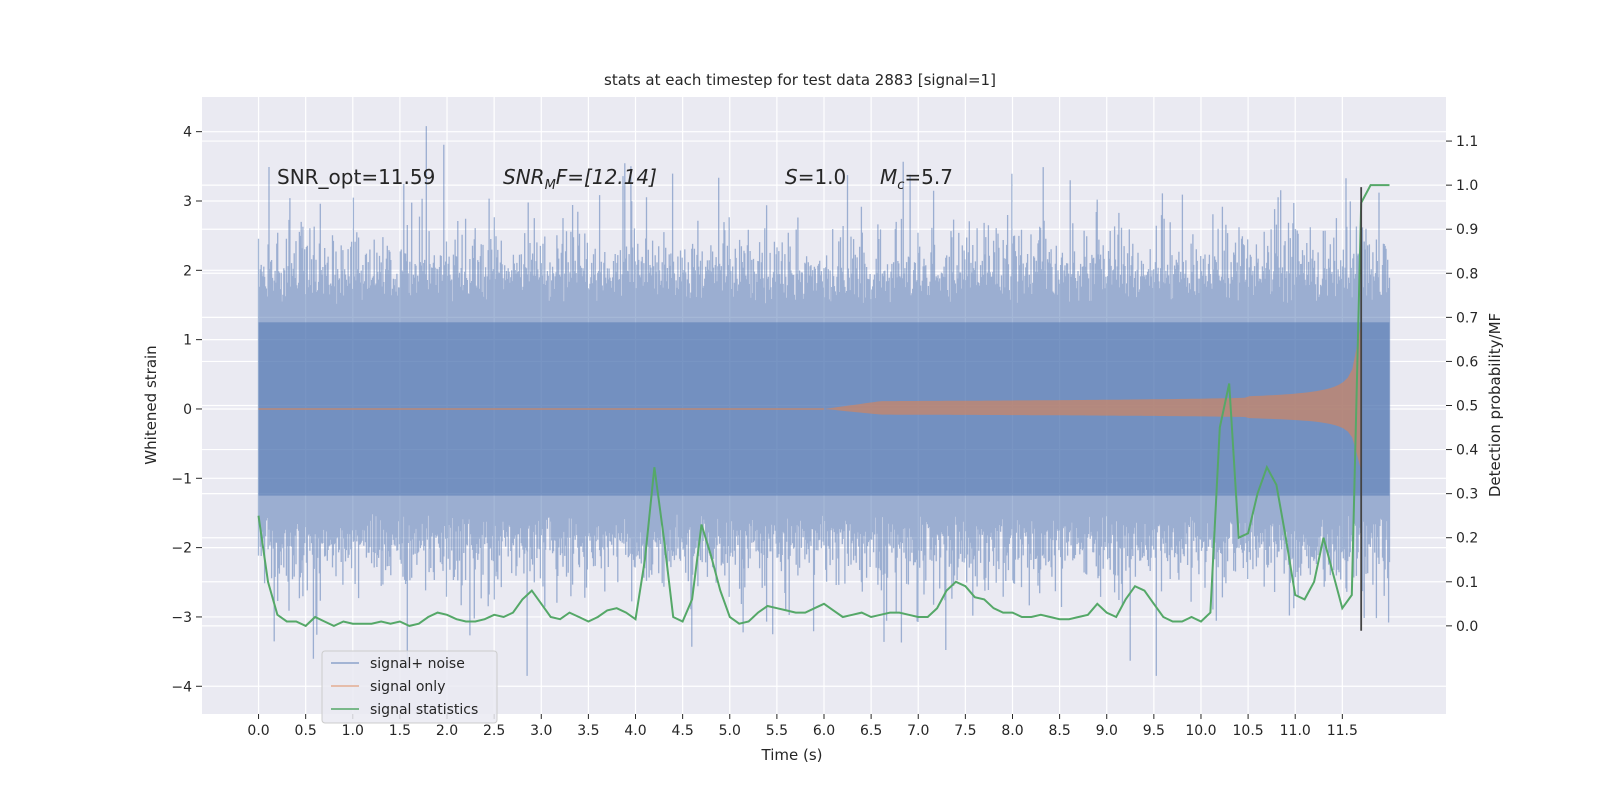 This screenshot has width=1600, height=800. Describe the element at coordinates (424, 710) in the screenshot. I see `legend-label-statistics: signal statistics` at that location.